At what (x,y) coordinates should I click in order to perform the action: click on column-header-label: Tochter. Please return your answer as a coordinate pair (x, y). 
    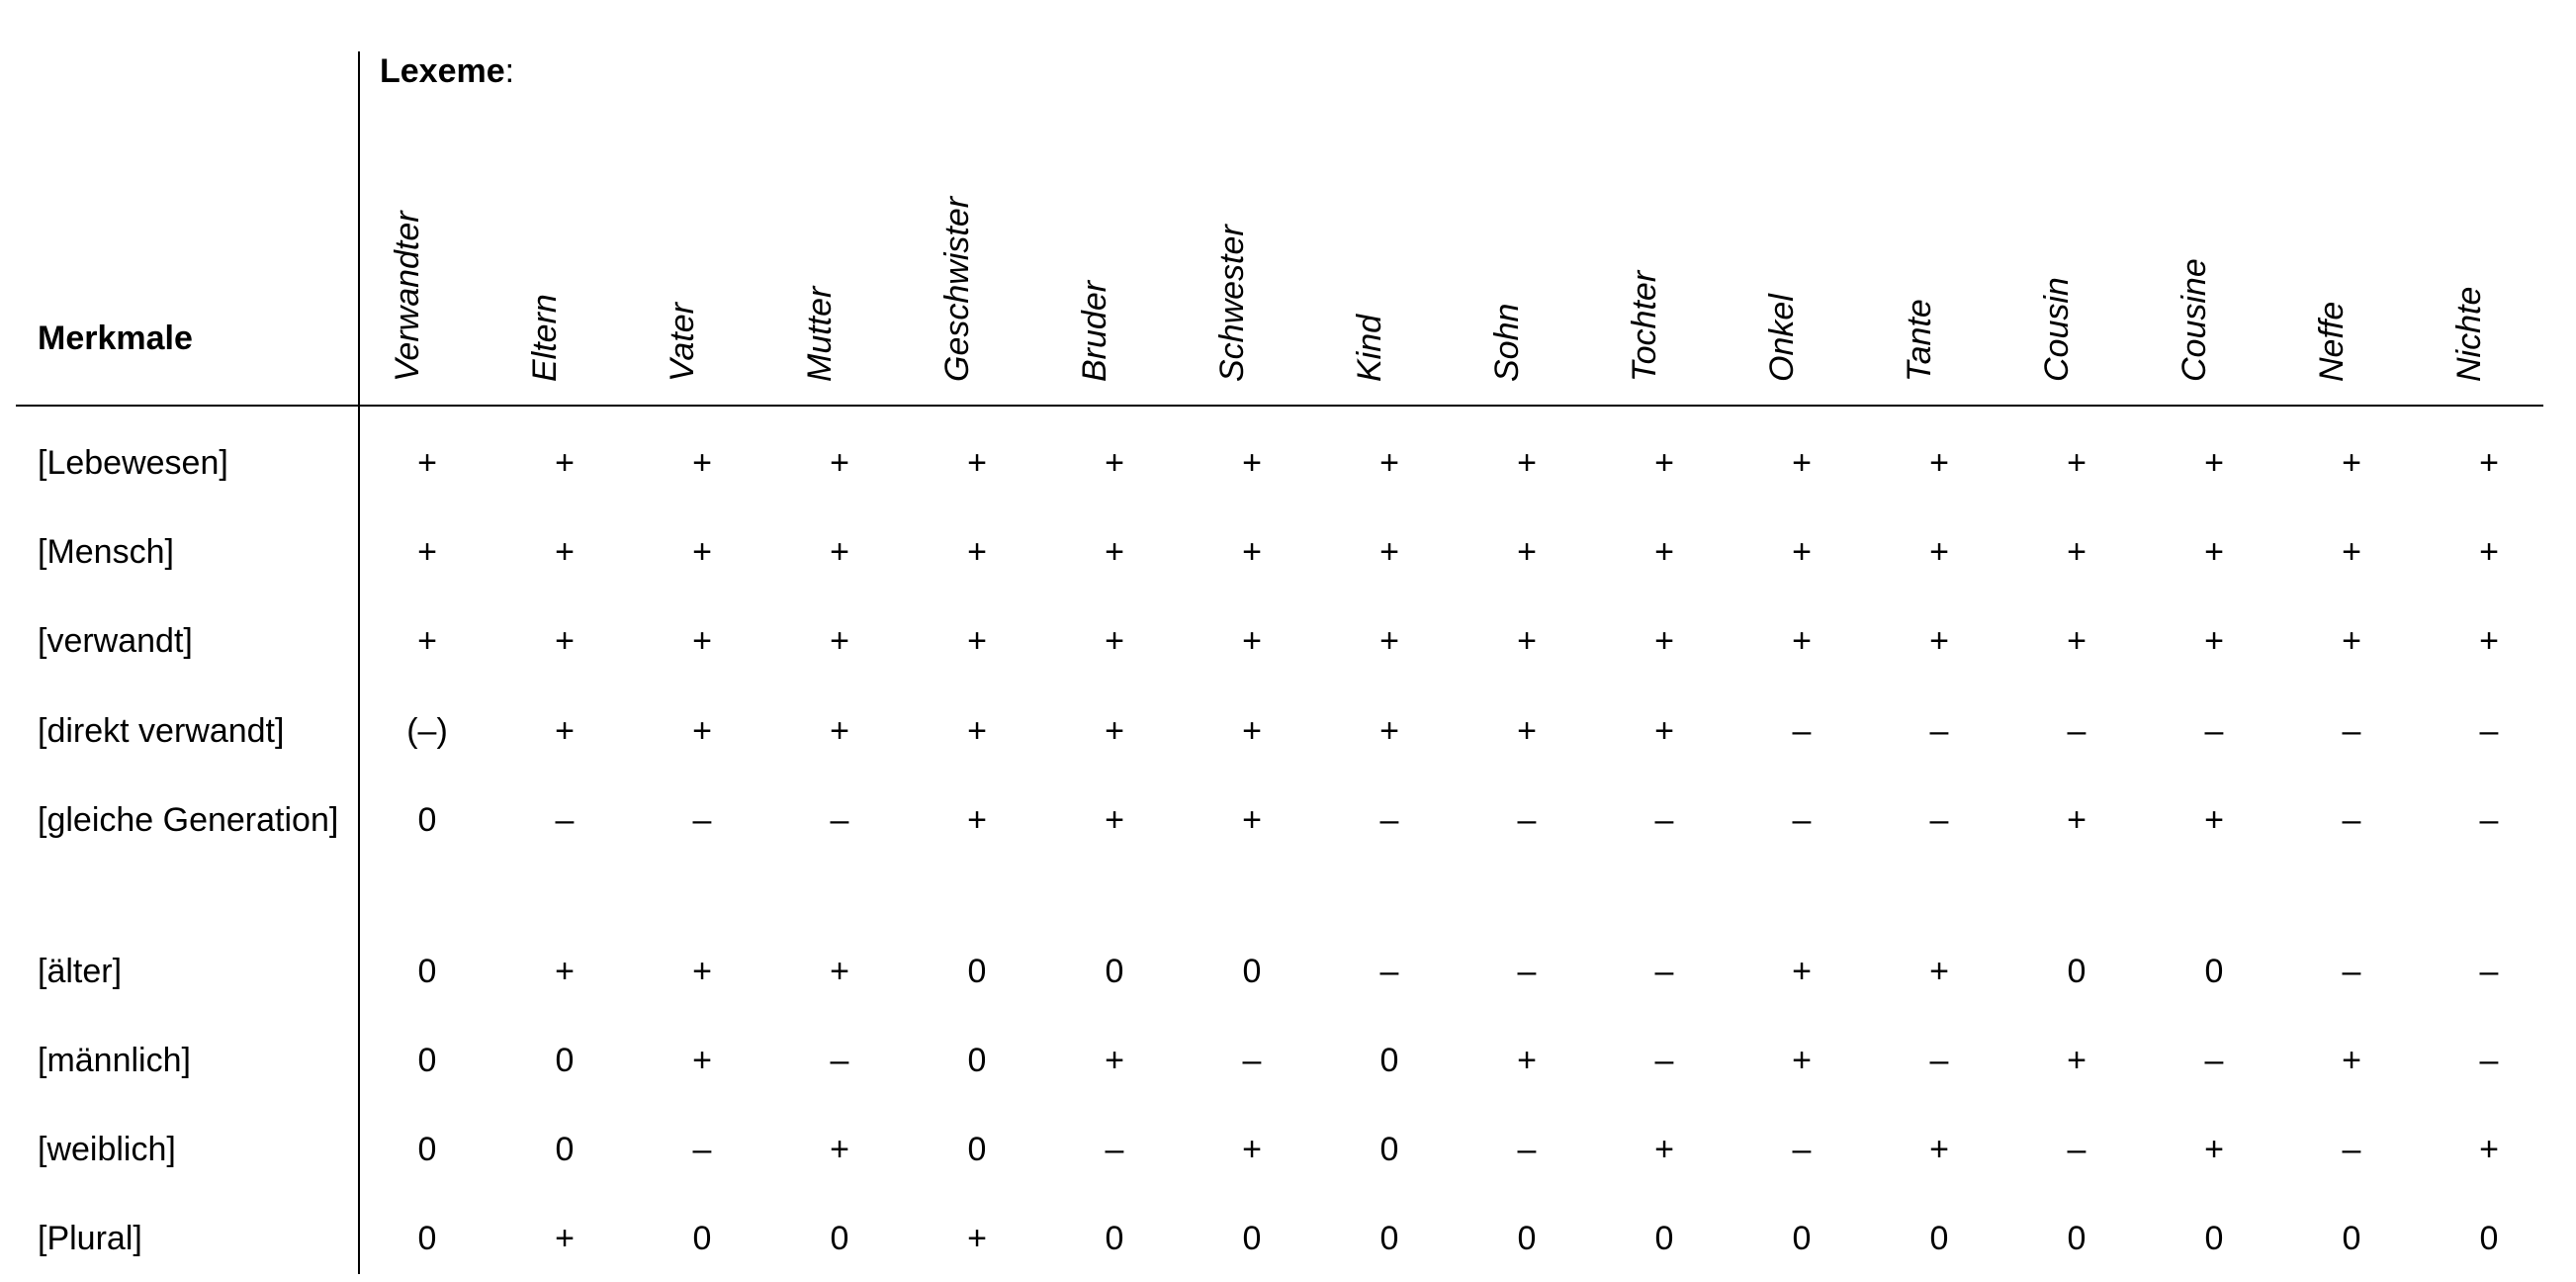
    Looking at the image, I should click on (1644, 326).